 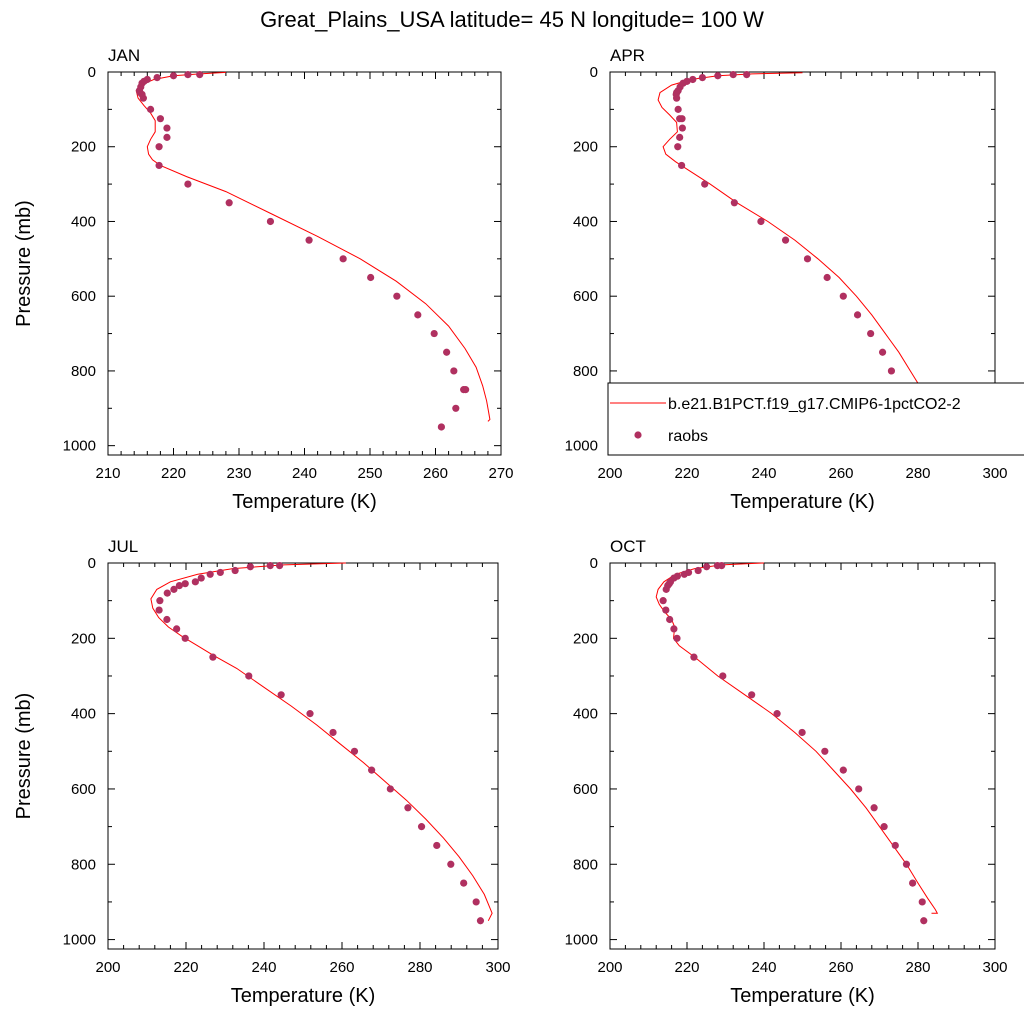 I want to click on x-tick-label: 230, so click(x=238, y=473).